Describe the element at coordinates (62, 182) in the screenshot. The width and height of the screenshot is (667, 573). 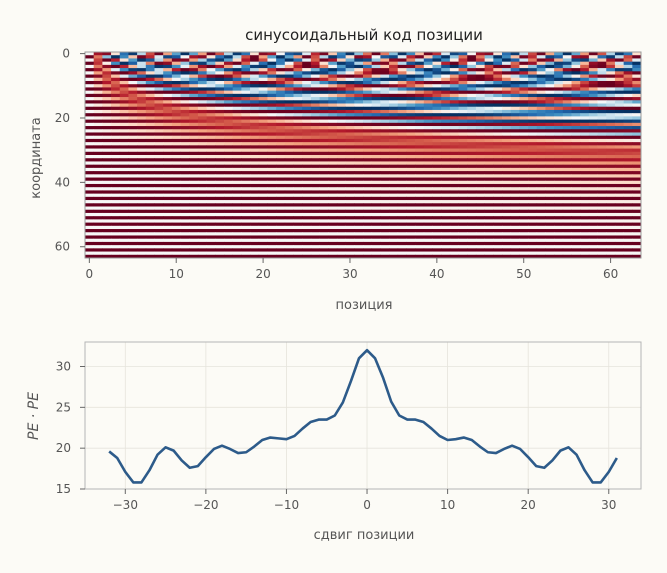
I see `heatmap-y-tick-label: 40` at that location.